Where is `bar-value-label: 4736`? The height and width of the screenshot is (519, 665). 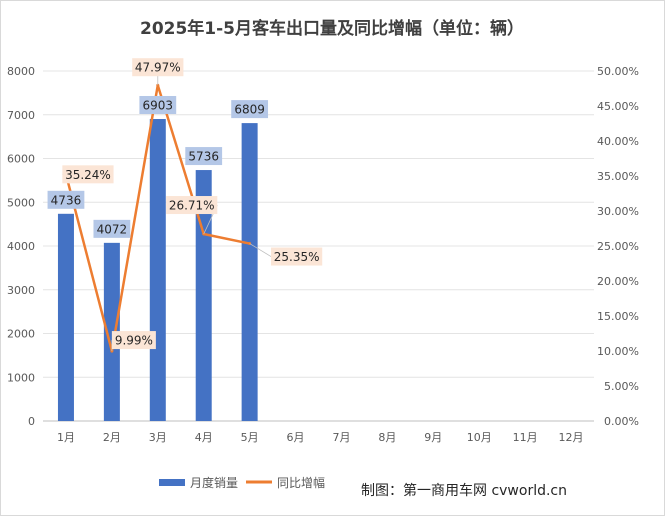
bar-value-label: 4736 is located at coordinates (66, 200).